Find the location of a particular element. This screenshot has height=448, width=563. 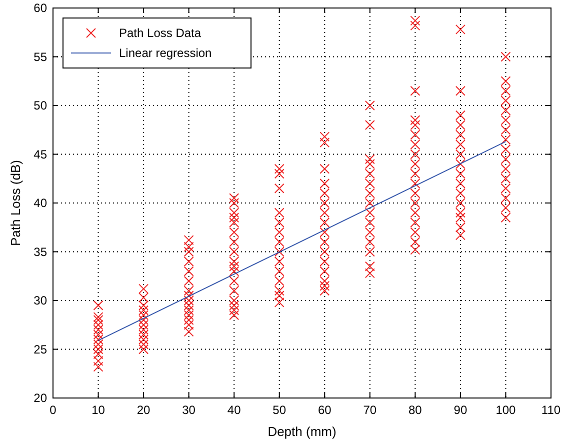

y-tick-label: 25 is located at coordinates (41, 349).